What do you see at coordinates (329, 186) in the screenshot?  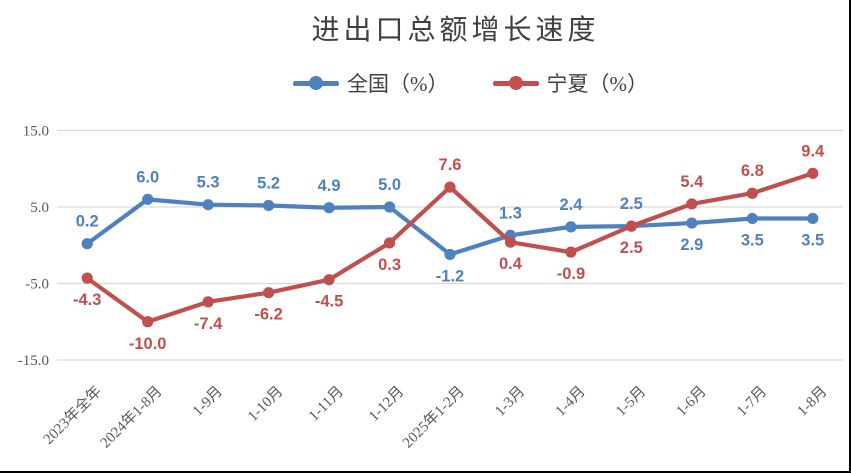 I see `data-point-label: 4.9` at bounding box center [329, 186].